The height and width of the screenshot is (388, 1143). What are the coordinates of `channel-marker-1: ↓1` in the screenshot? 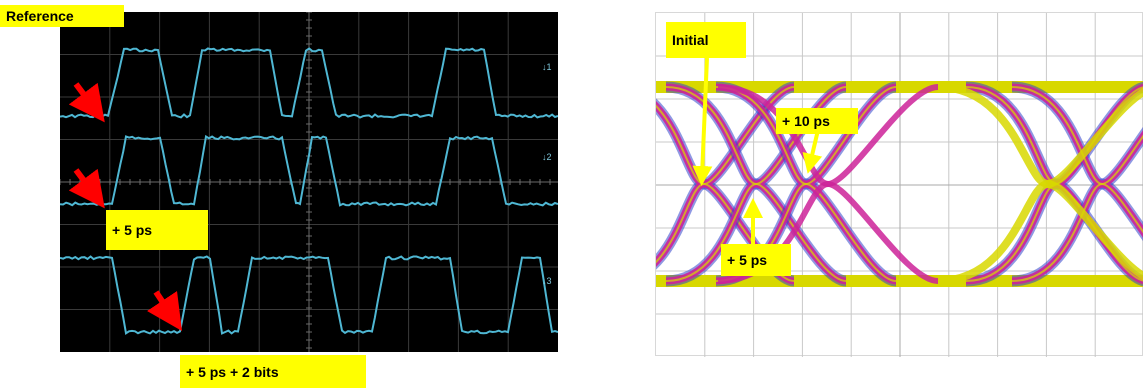 It's located at (547, 67).